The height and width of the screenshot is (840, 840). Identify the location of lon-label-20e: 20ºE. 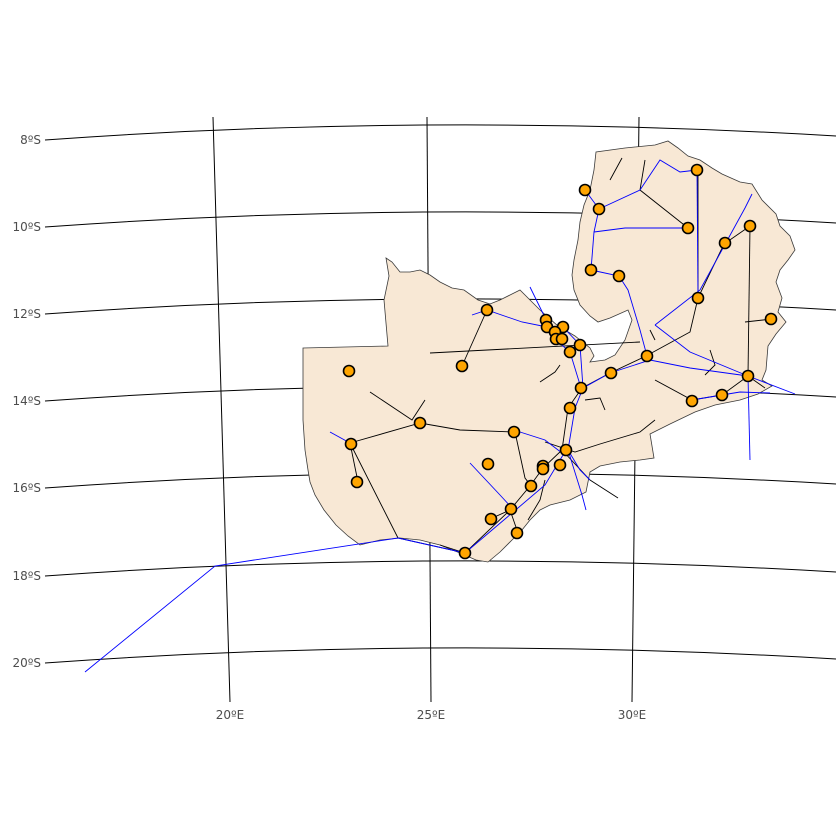
(230, 715).